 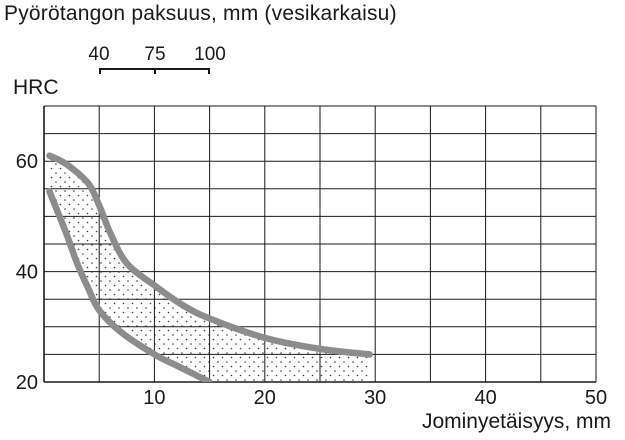 I want to click on y-tick-label: 40, so click(x=27, y=273).